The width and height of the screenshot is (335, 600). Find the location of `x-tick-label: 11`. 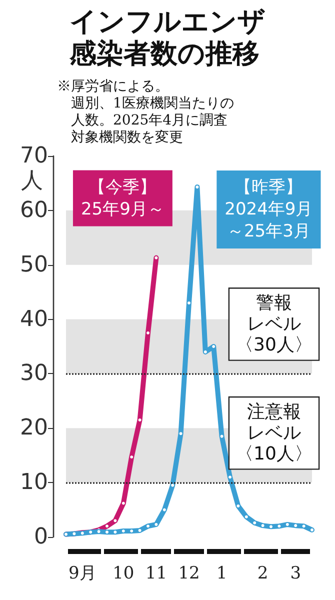

x-tick-label: 11 is located at coordinates (156, 574).